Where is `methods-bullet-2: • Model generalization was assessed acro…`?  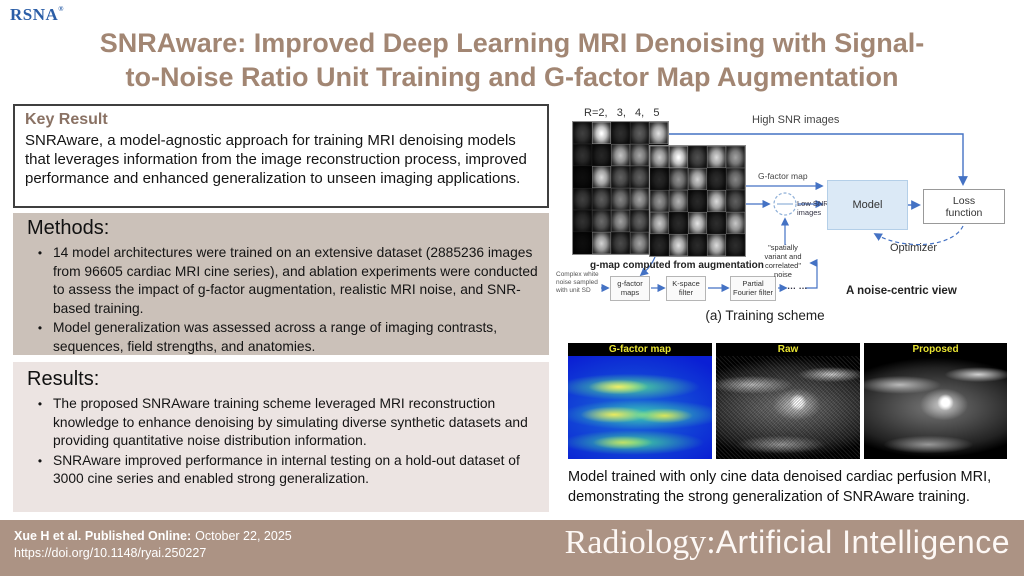
methods-bullet-2: • Model generalization was assessed acro… is located at coordinates (284, 337).